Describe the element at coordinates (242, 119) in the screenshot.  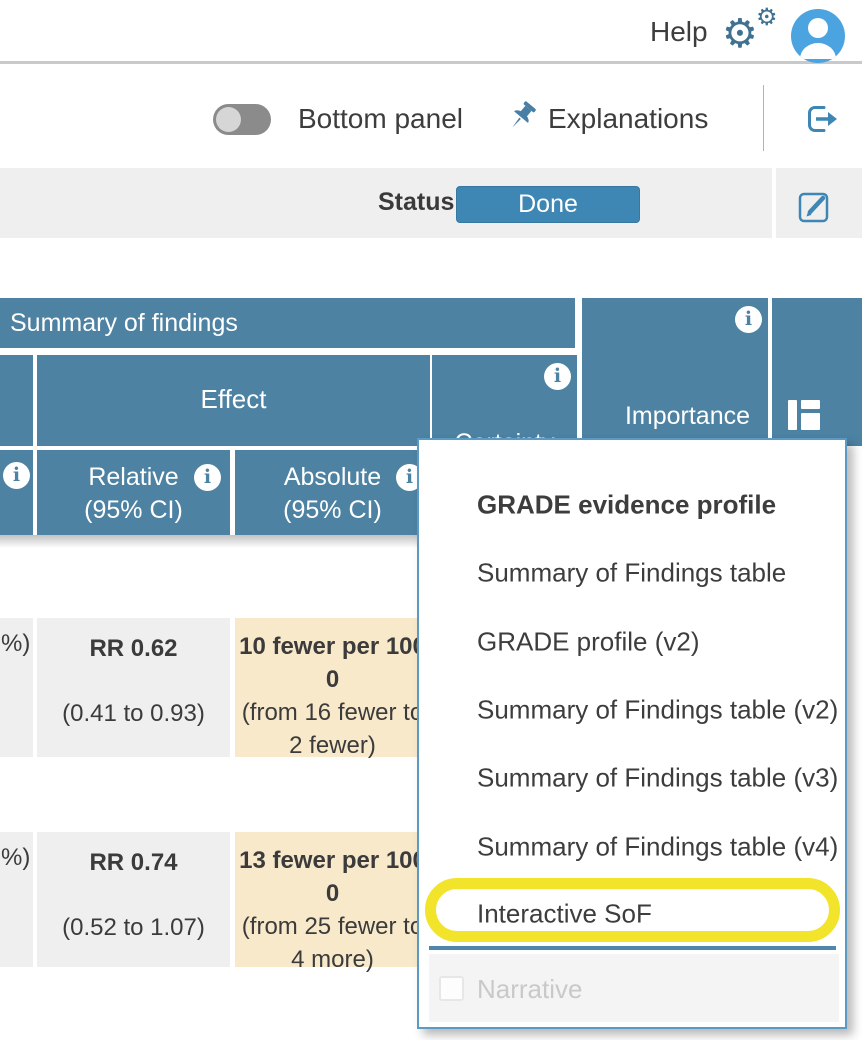
I see `bottom-panel-toggle` at that location.